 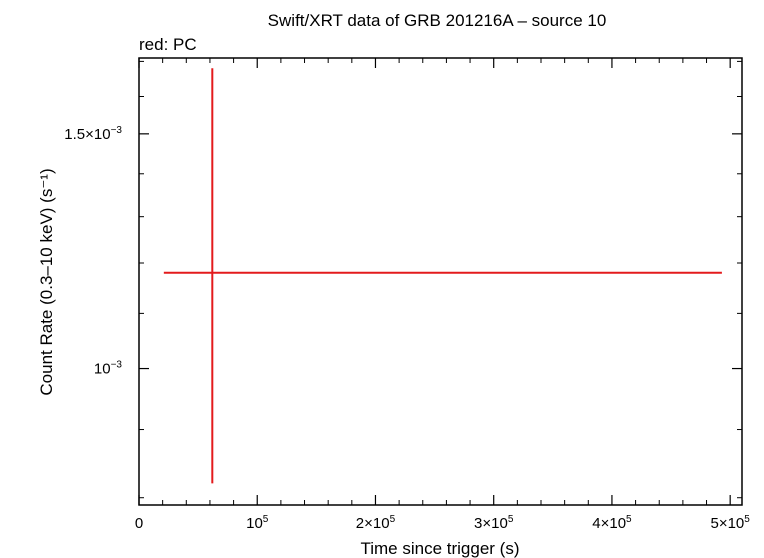 I want to click on x-tick-label: 4×10⁵, so click(x=612, y=523).